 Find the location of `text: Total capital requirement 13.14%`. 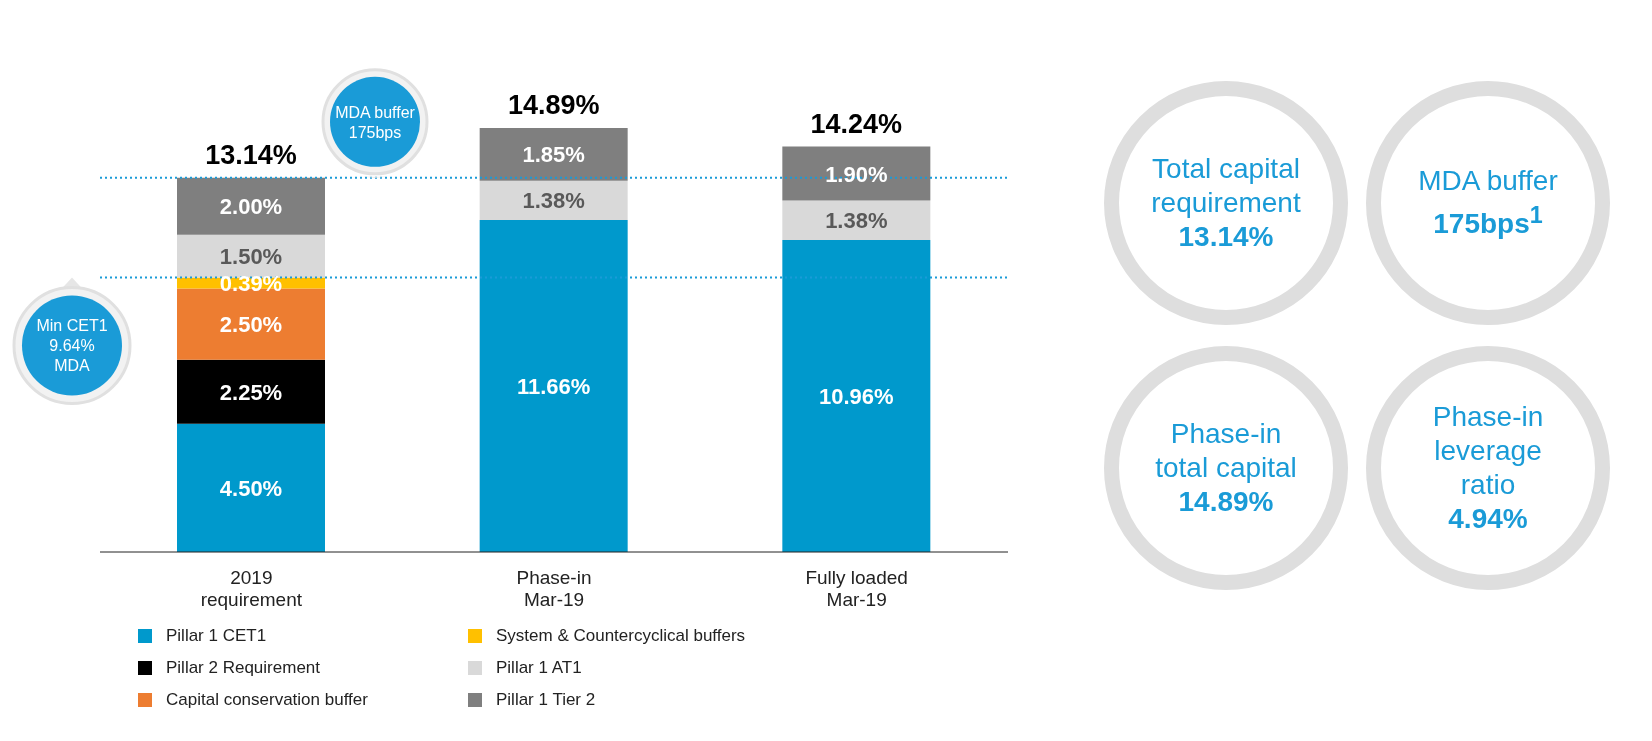

text: Total capital requirement 13.14% is located at coordinates (1226, 203).